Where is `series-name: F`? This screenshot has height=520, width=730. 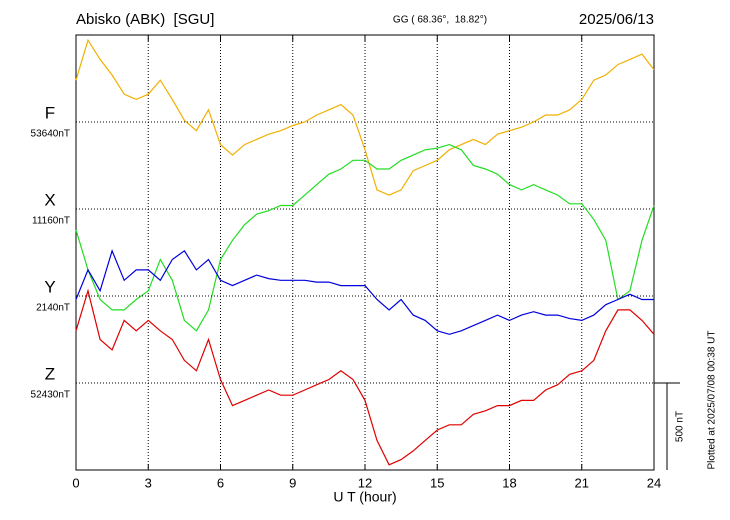
series-name: F is located at coordinates (50, 112).